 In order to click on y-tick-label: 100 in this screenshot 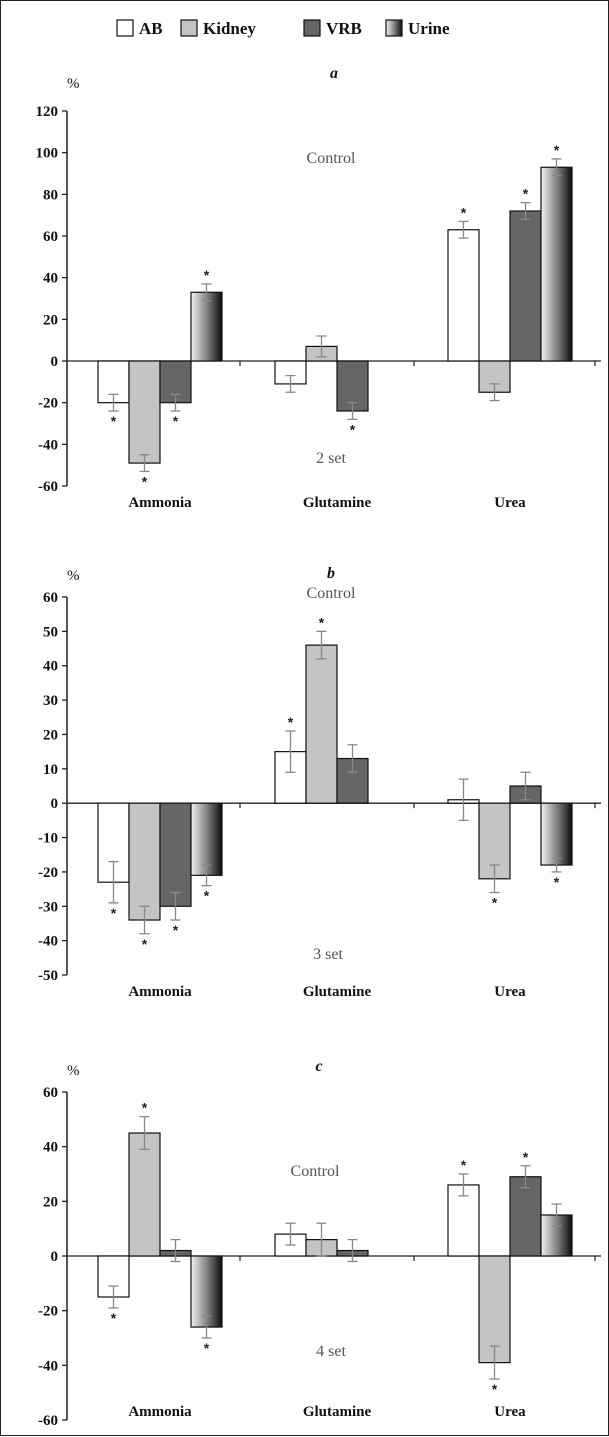, I will do `click(47, 154)`.